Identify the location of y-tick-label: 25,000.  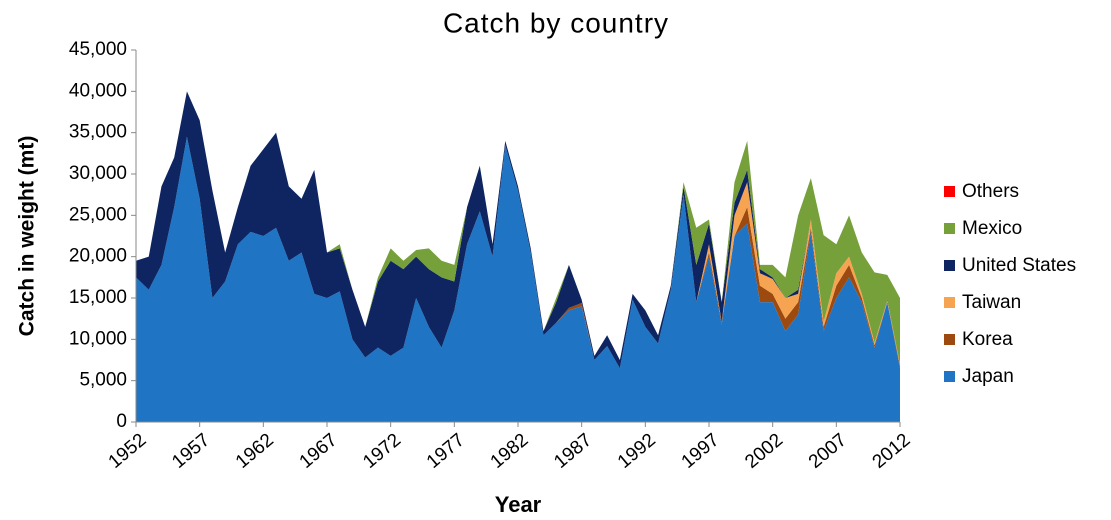
(98, 214).